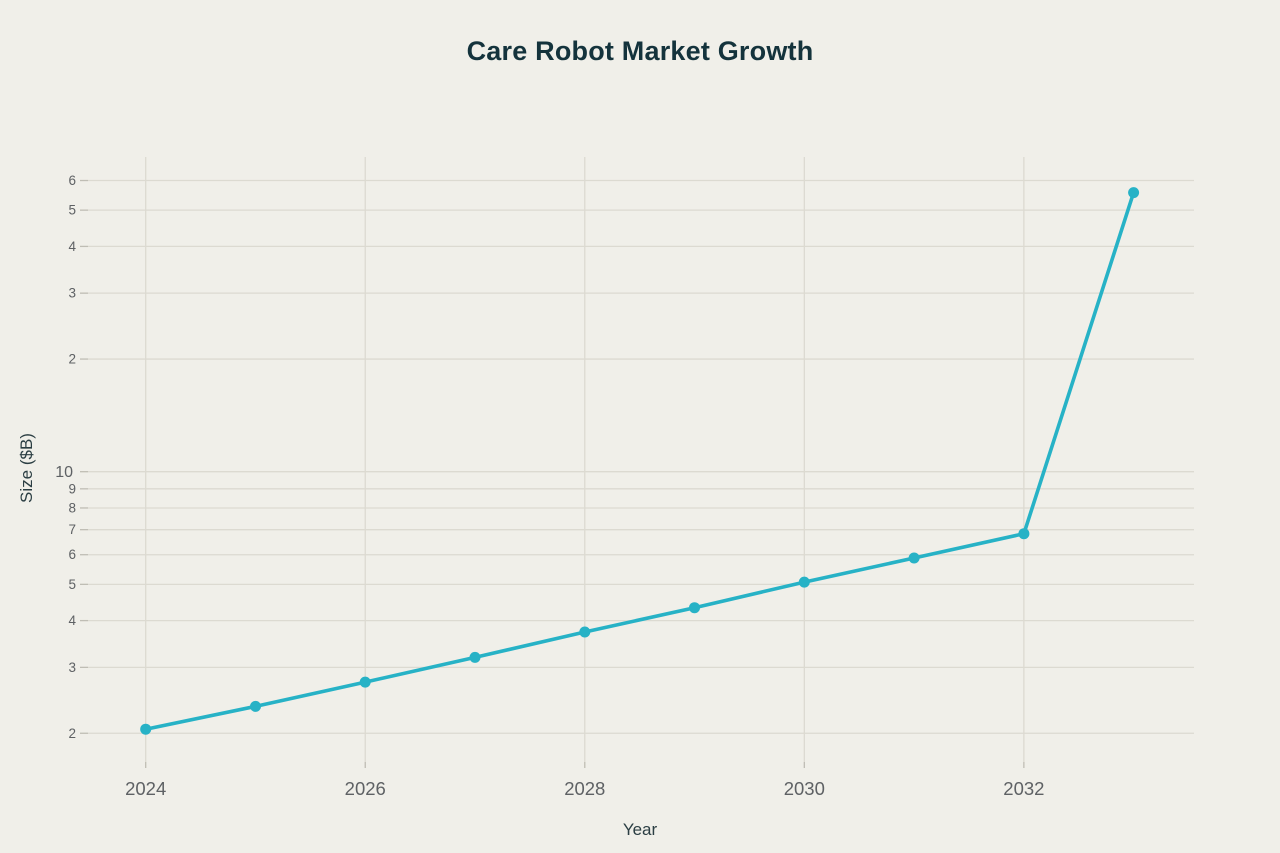  What do you see at coordinates (1023, 788) in the screenshot?
I see `x-tick-label: 2032` at bounding box center [1023, 788].